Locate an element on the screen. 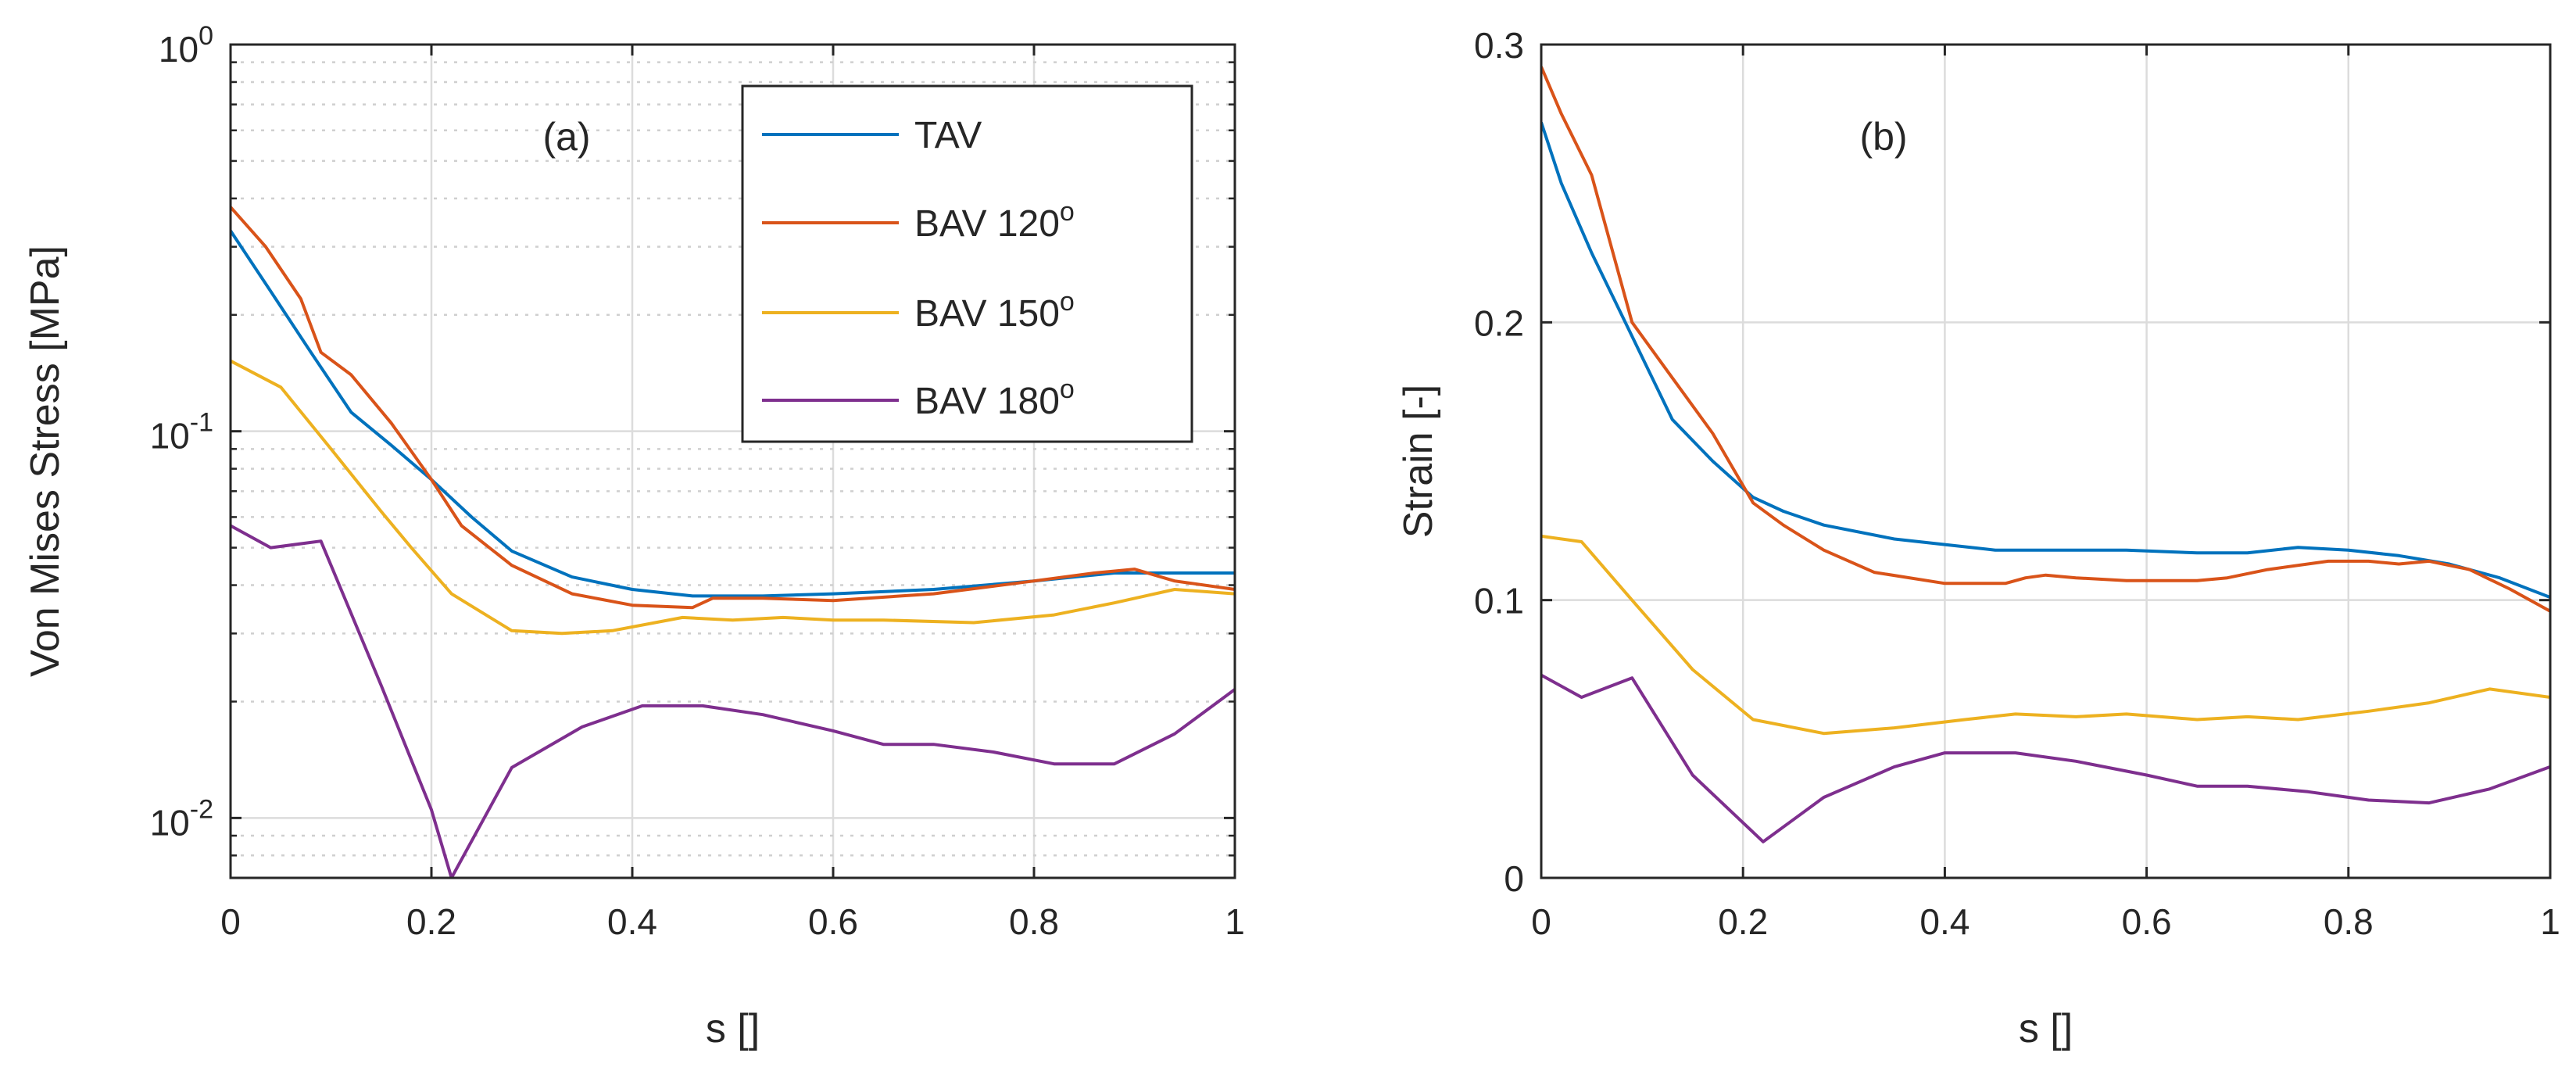 This screenshot has height=1078, width=2576. y-tick-label: 0.1 is located at coordinates (1499, 601).